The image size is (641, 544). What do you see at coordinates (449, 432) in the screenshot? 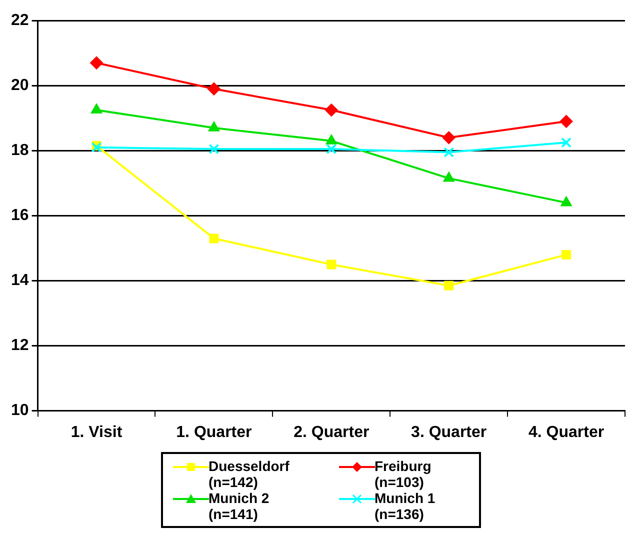
I see `x-tick-label: 3. Quarter` at bounding box center [449, 432].